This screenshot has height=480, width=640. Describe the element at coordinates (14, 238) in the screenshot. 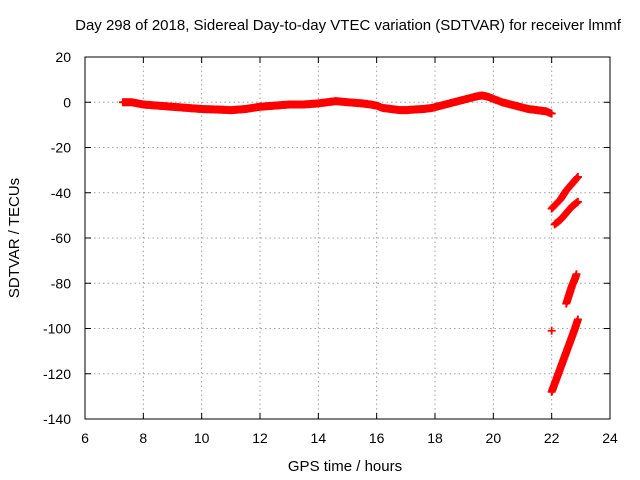

I see `y-axis-label: SDTVAR / TECUs` at that location.